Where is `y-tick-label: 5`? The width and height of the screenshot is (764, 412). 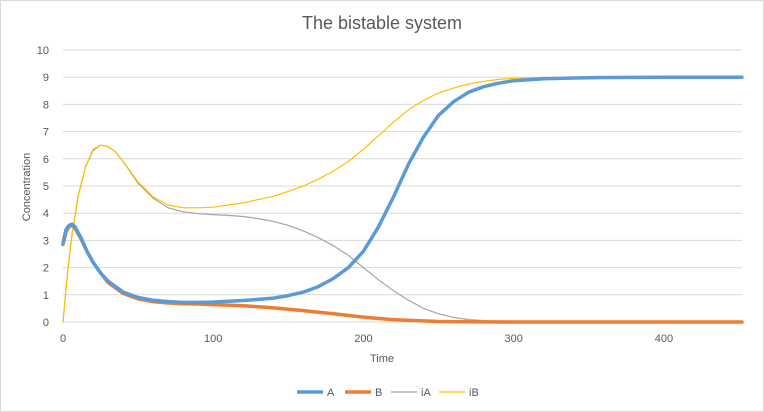
y-tick-label: 5 is located at coordinates (46, 187).